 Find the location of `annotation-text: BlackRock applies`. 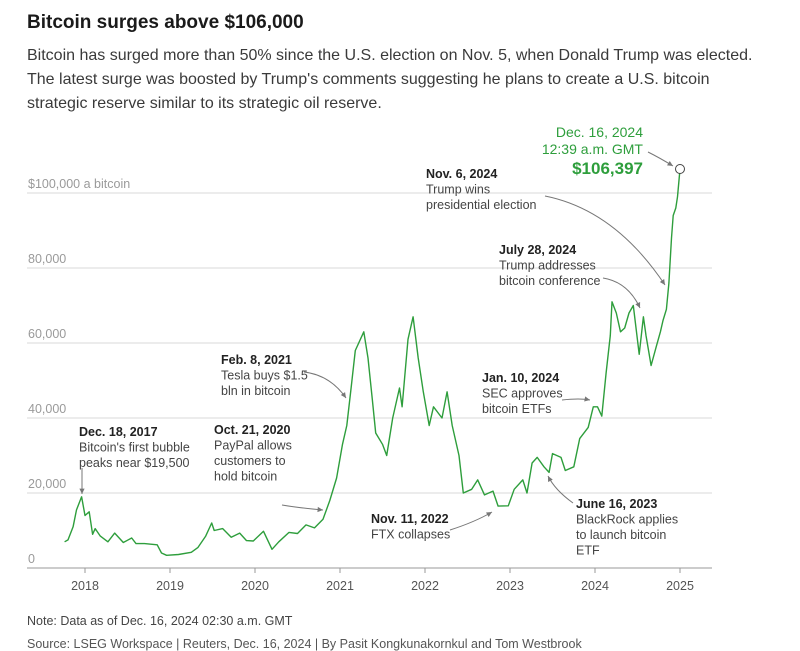

annotation-text: BlackRock applies is located at coordinates (627, 520).